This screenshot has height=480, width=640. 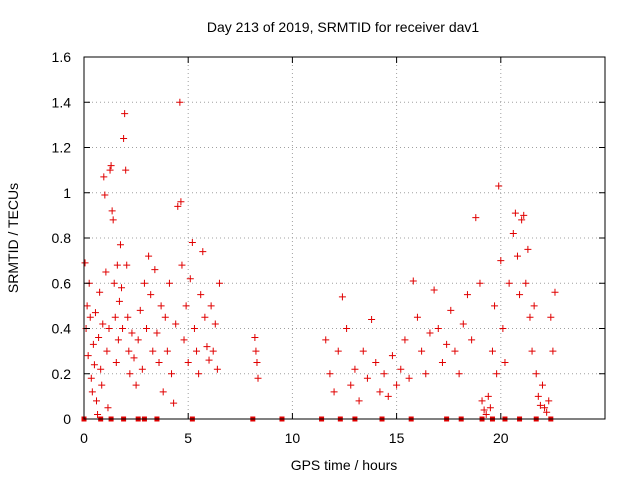 I want to click on y-tick-label: 1.2, so click(x=62, y=148).